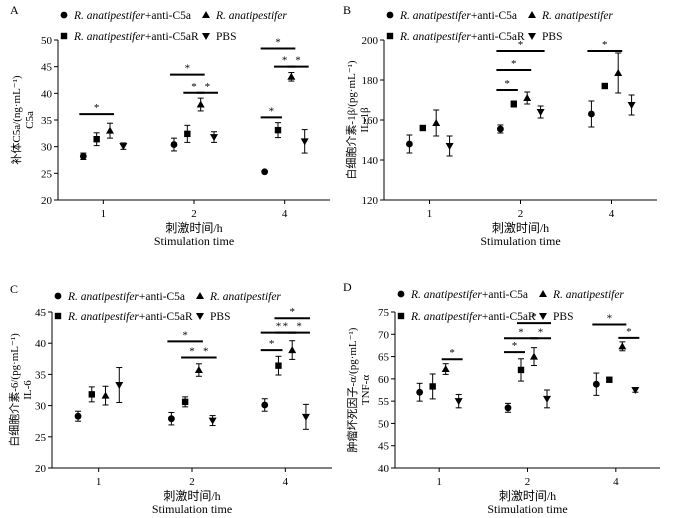 This screenshot has height=518, width=700. What do you see at coordinates (384, 424) in the screenshot?
I see `y-tick-label: 50` at bounding box center [384, 424].